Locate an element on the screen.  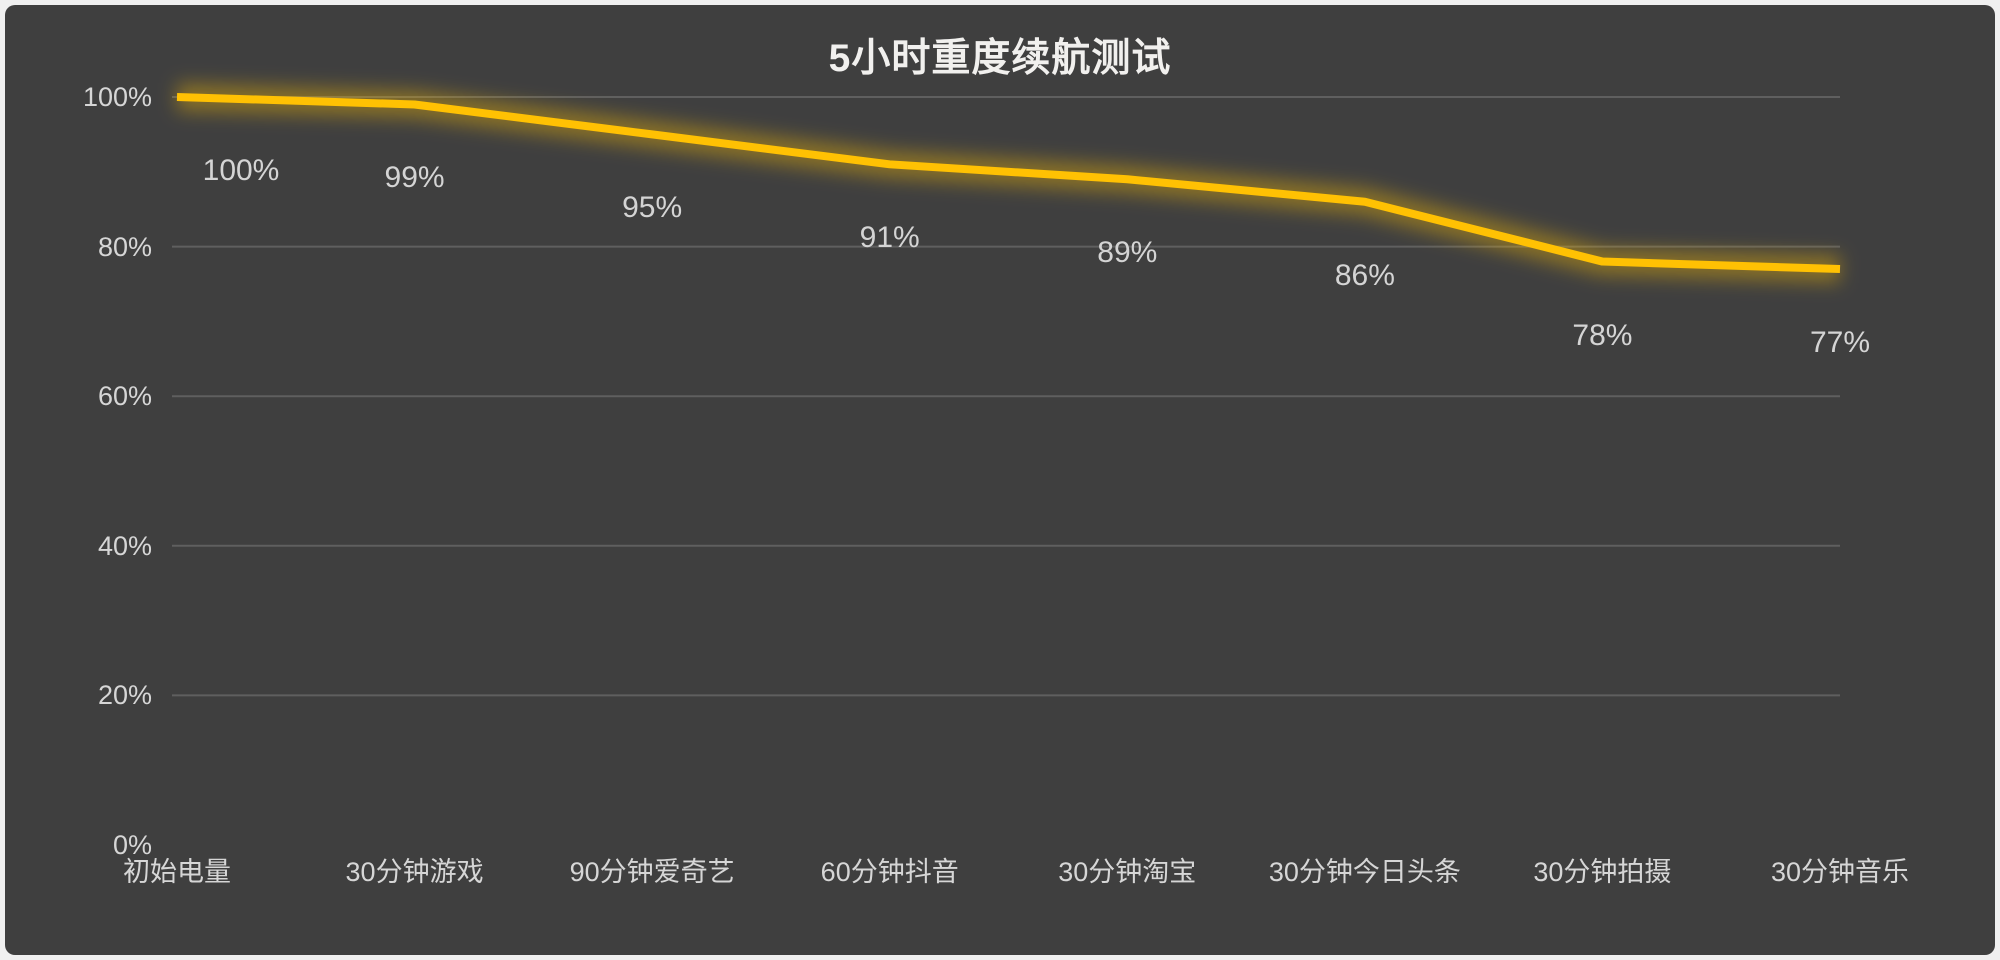
y-tick-label: 40% is located at coordinates (124, 545).